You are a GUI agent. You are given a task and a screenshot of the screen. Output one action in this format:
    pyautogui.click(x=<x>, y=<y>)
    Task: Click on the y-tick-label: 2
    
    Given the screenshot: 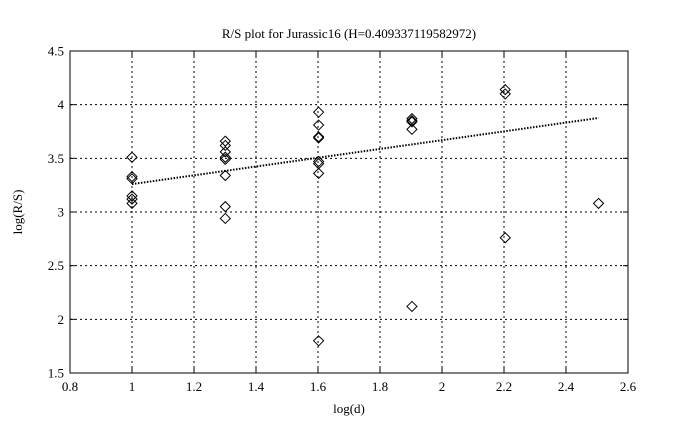 What is the action you would take?
    pyautogui.click(x=61, y=319)
    